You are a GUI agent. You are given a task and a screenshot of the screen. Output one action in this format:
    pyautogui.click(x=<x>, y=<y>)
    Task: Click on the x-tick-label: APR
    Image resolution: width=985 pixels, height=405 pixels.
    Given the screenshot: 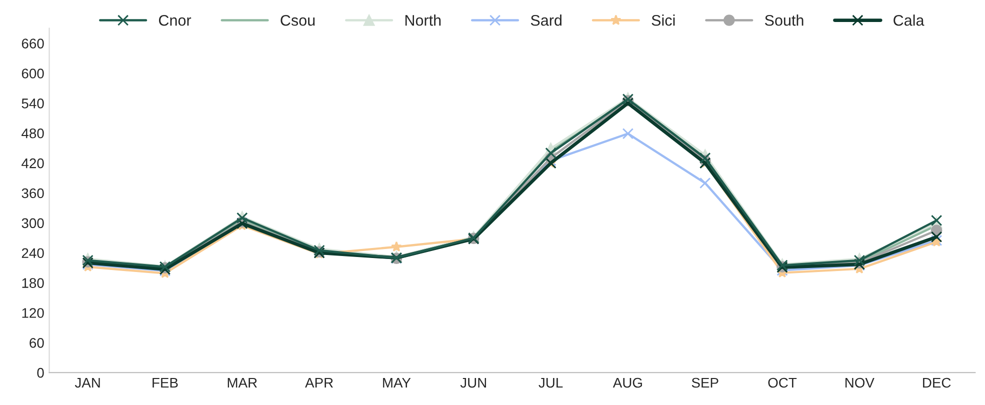 What is the action you would take?
    pyautogui.click(x=319, y=383)
    